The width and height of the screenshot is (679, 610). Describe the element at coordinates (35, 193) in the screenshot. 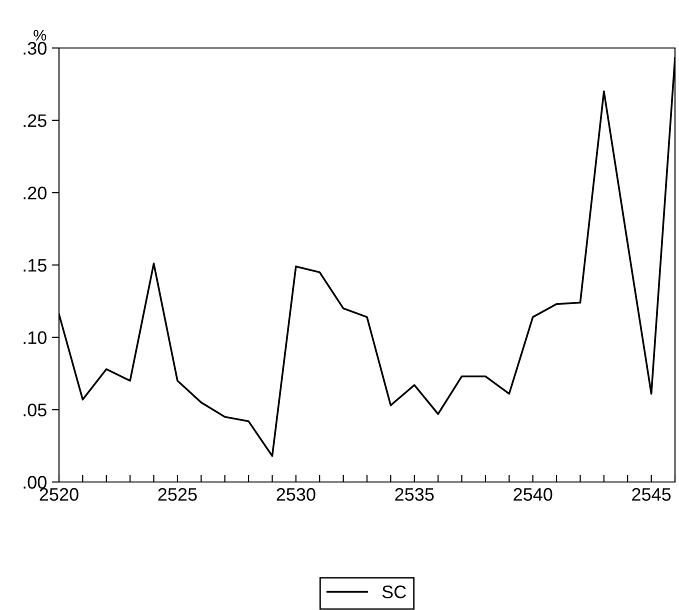

I see `y-tick-label: .20` at that location.